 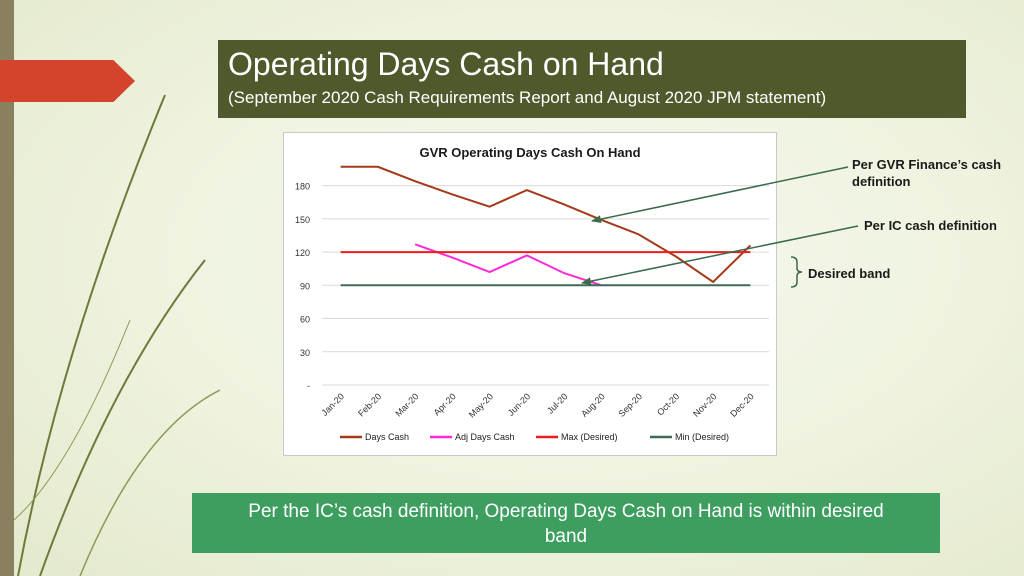 I want to click on y-tick-label: 180, so click(x=302, y=187).